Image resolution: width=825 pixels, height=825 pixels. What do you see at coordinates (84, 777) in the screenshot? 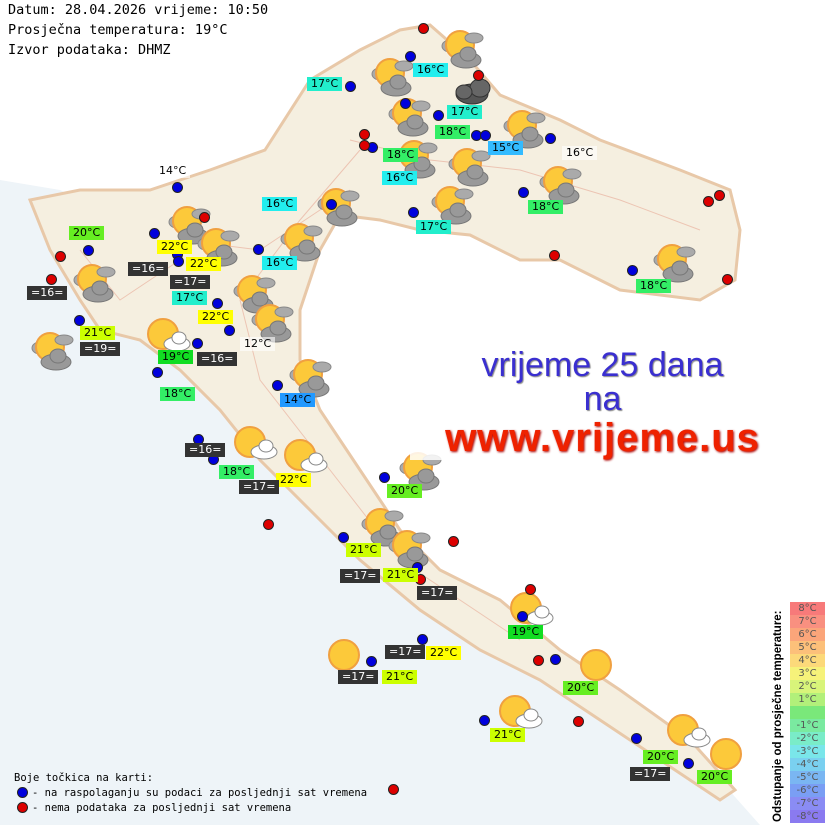
I see `legend-title: Boje točkica na karti:` at bounding box center [84, 777].